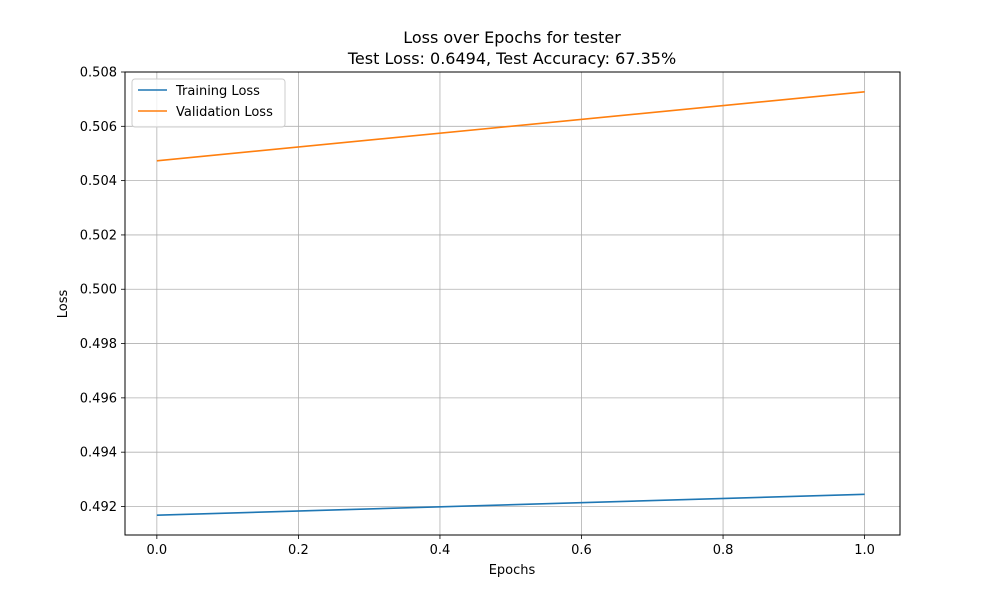 The height and width of the screenshot is (600, 1000). What do you see at coordinates (224, 112) in the screenshot?
I see `legend-label-validation-loss: Validation Loss` at bounding box center [224, 112].